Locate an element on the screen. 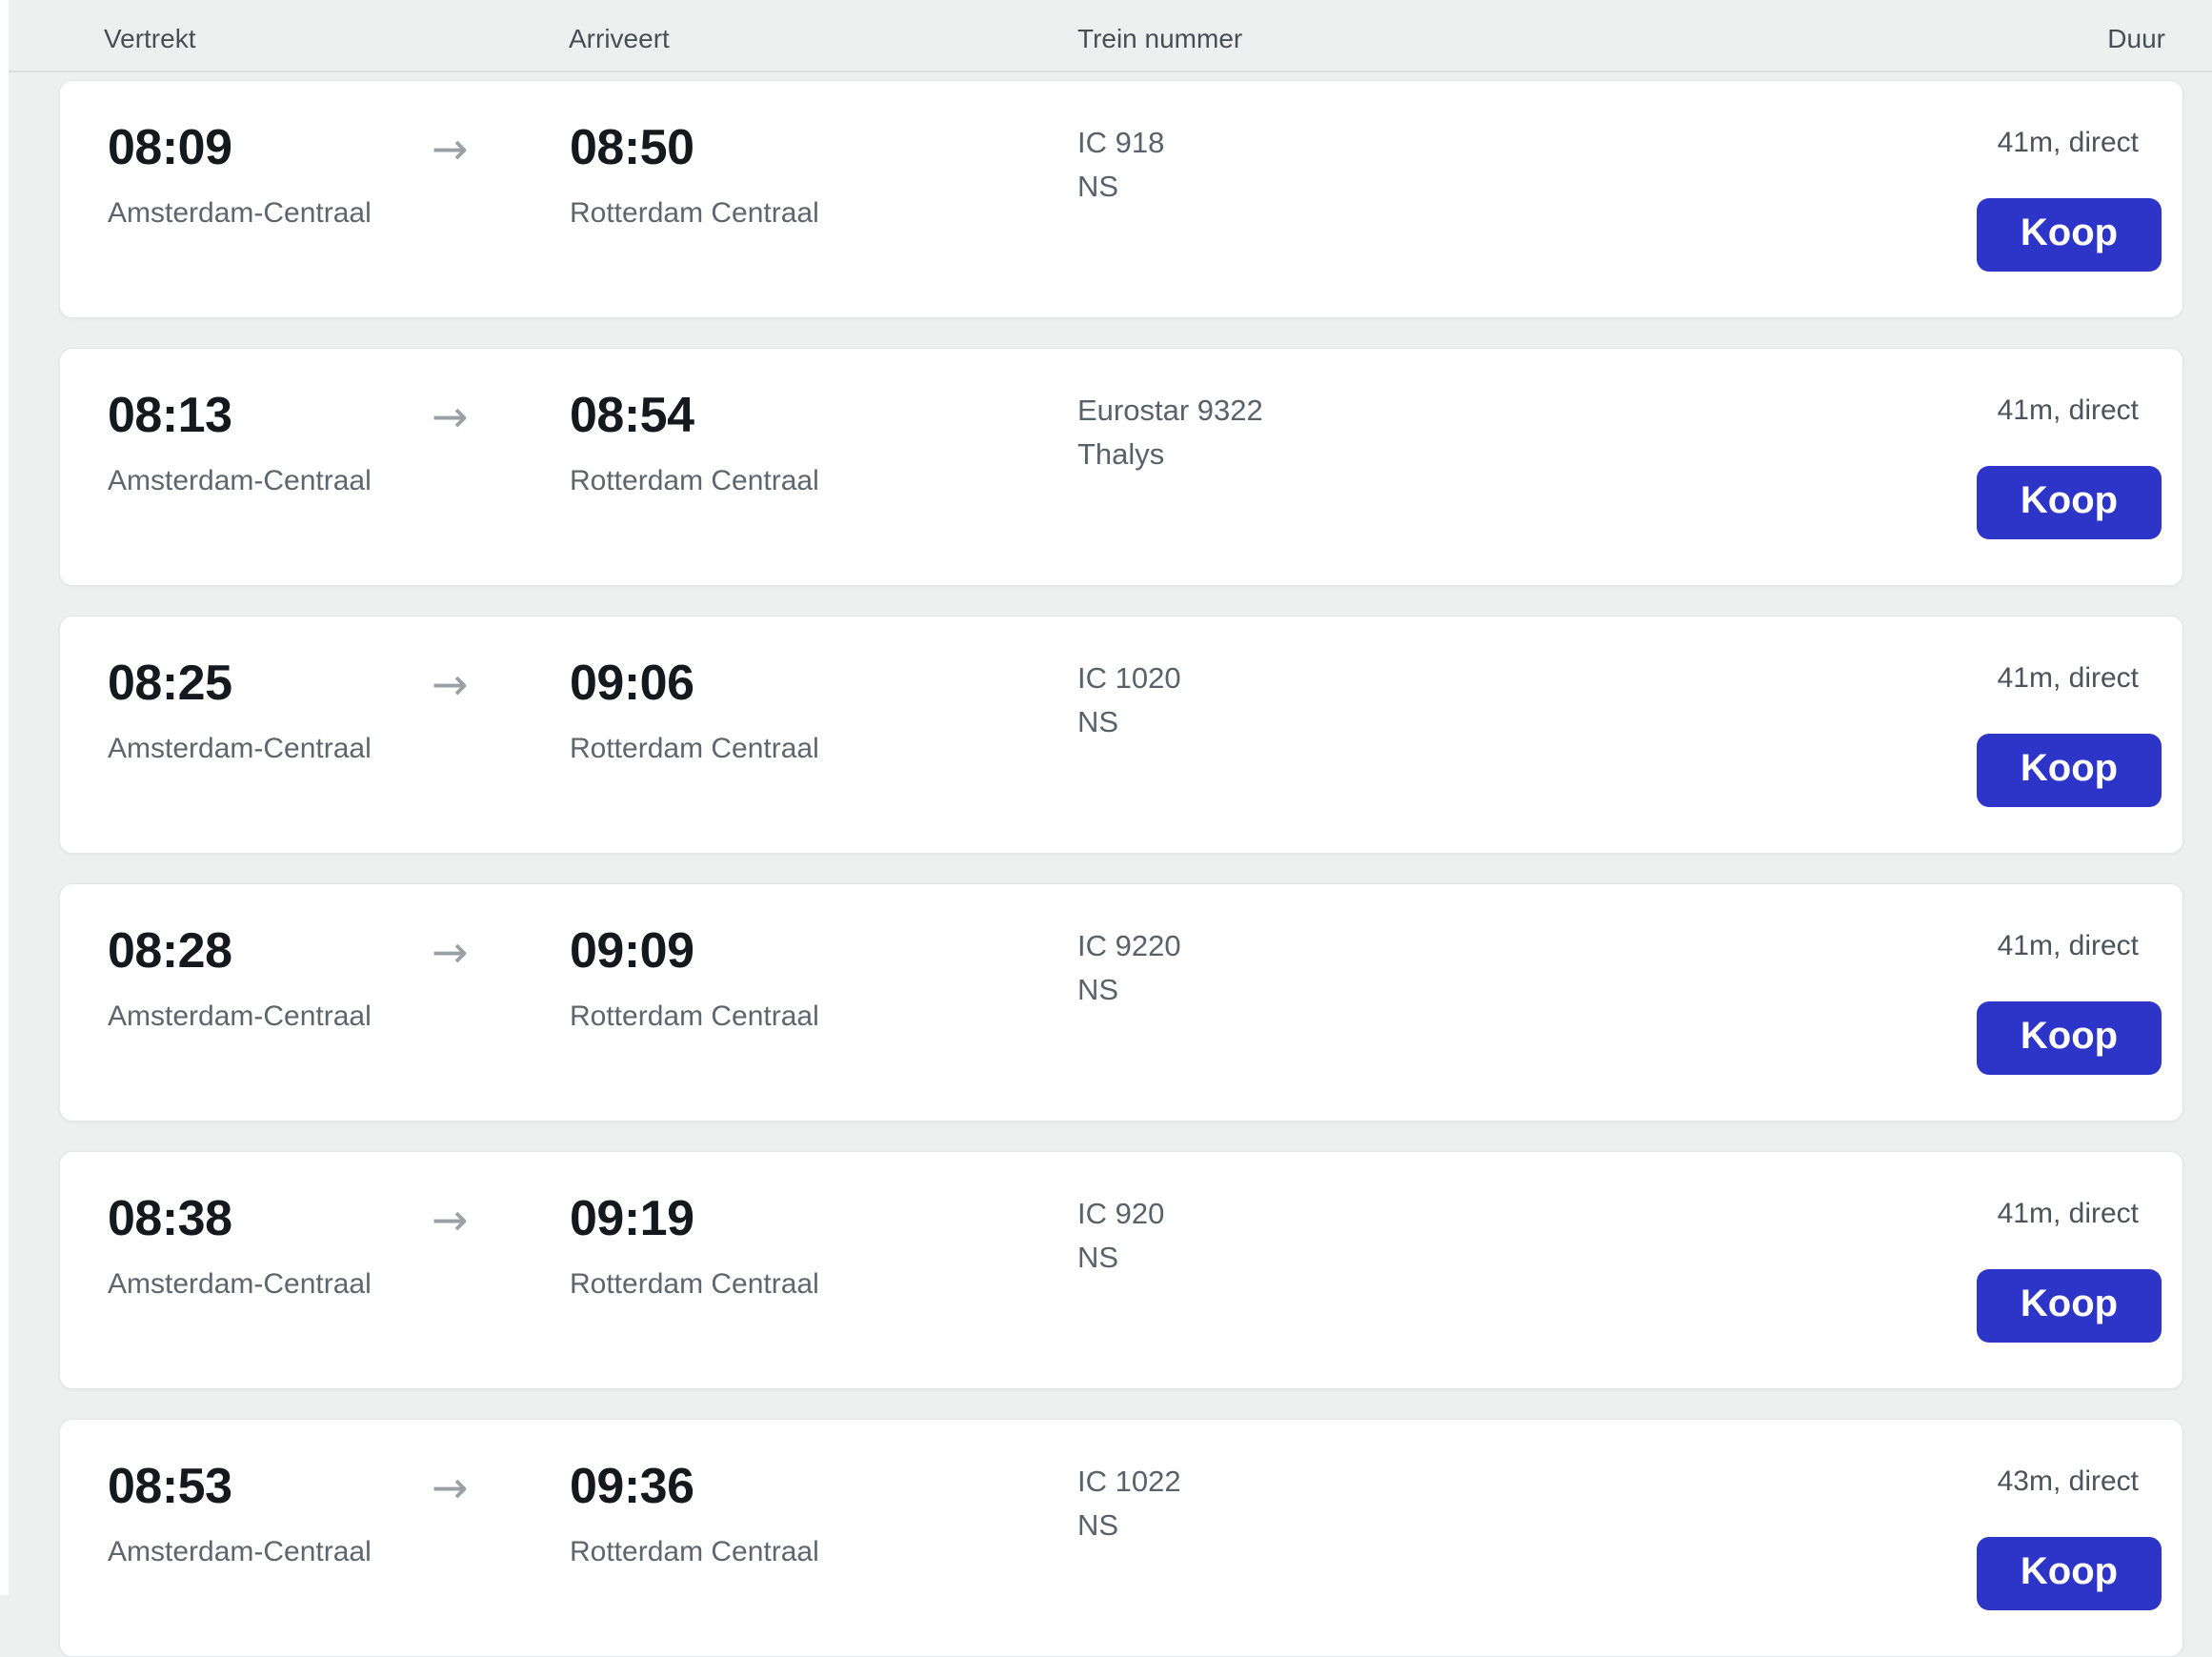  arrival-time: 08:50 is located at coordinates (632, 147).